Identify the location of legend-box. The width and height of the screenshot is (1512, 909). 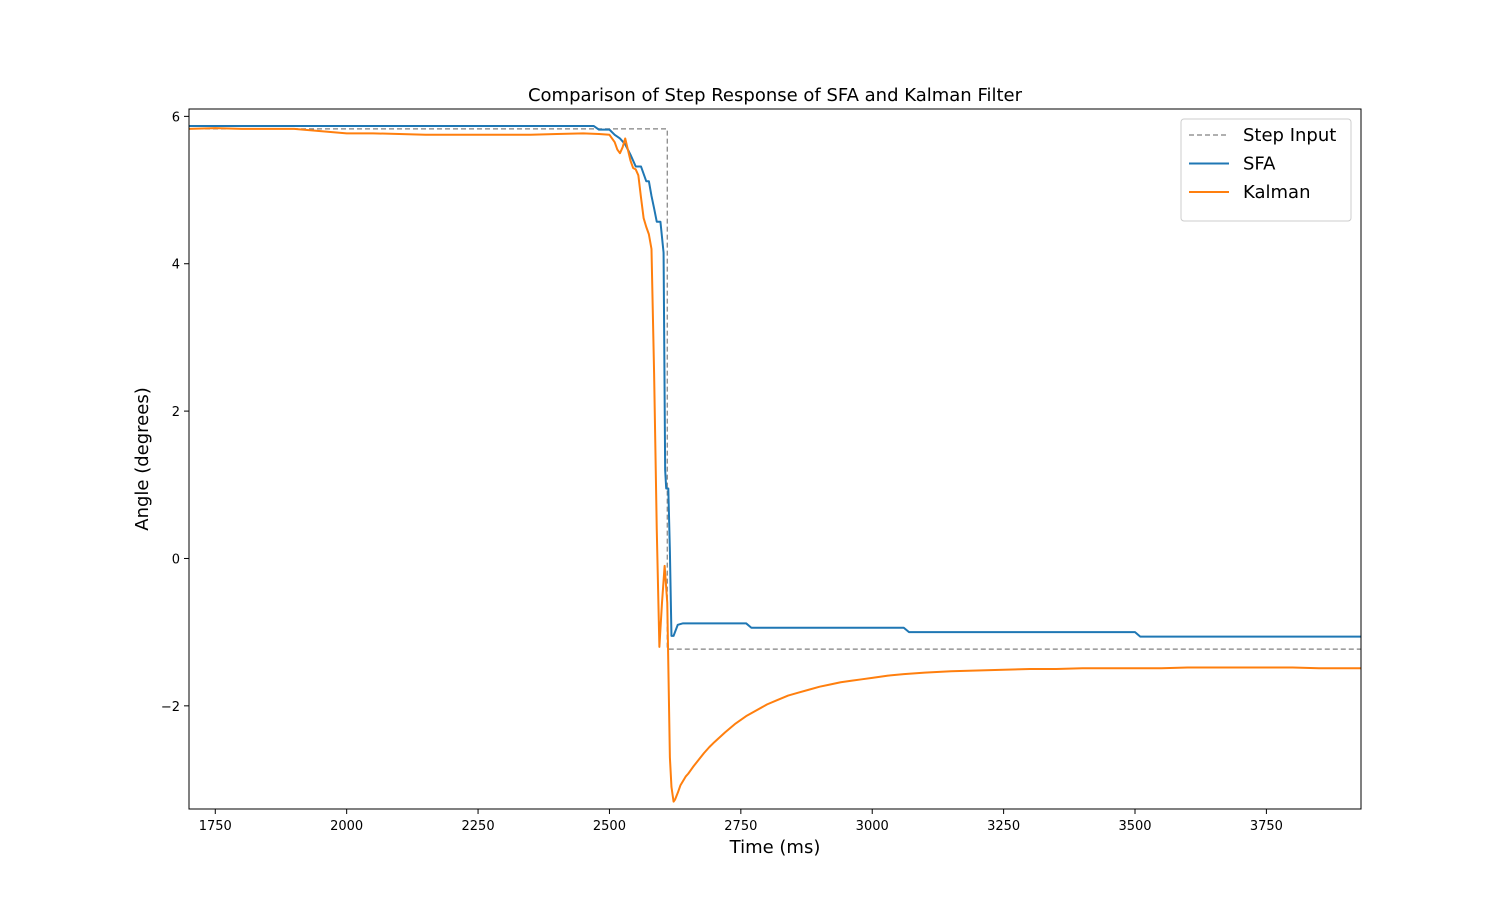
(1266, 170).